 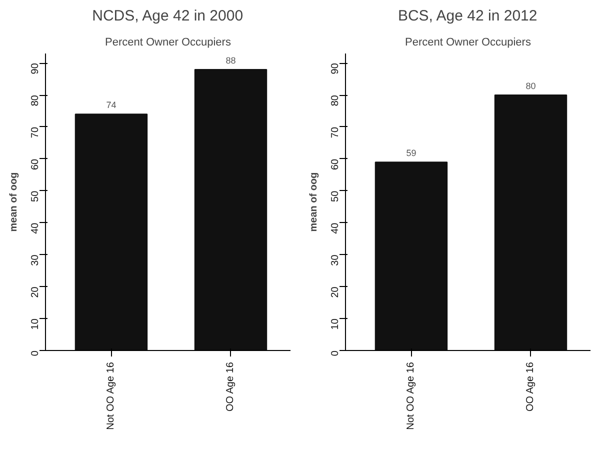 What do you see at coordinates (468, 16) in the screenshot?
I see `chart-title: BCS, Age 42 in 2012` at bounding box center [468, 16].